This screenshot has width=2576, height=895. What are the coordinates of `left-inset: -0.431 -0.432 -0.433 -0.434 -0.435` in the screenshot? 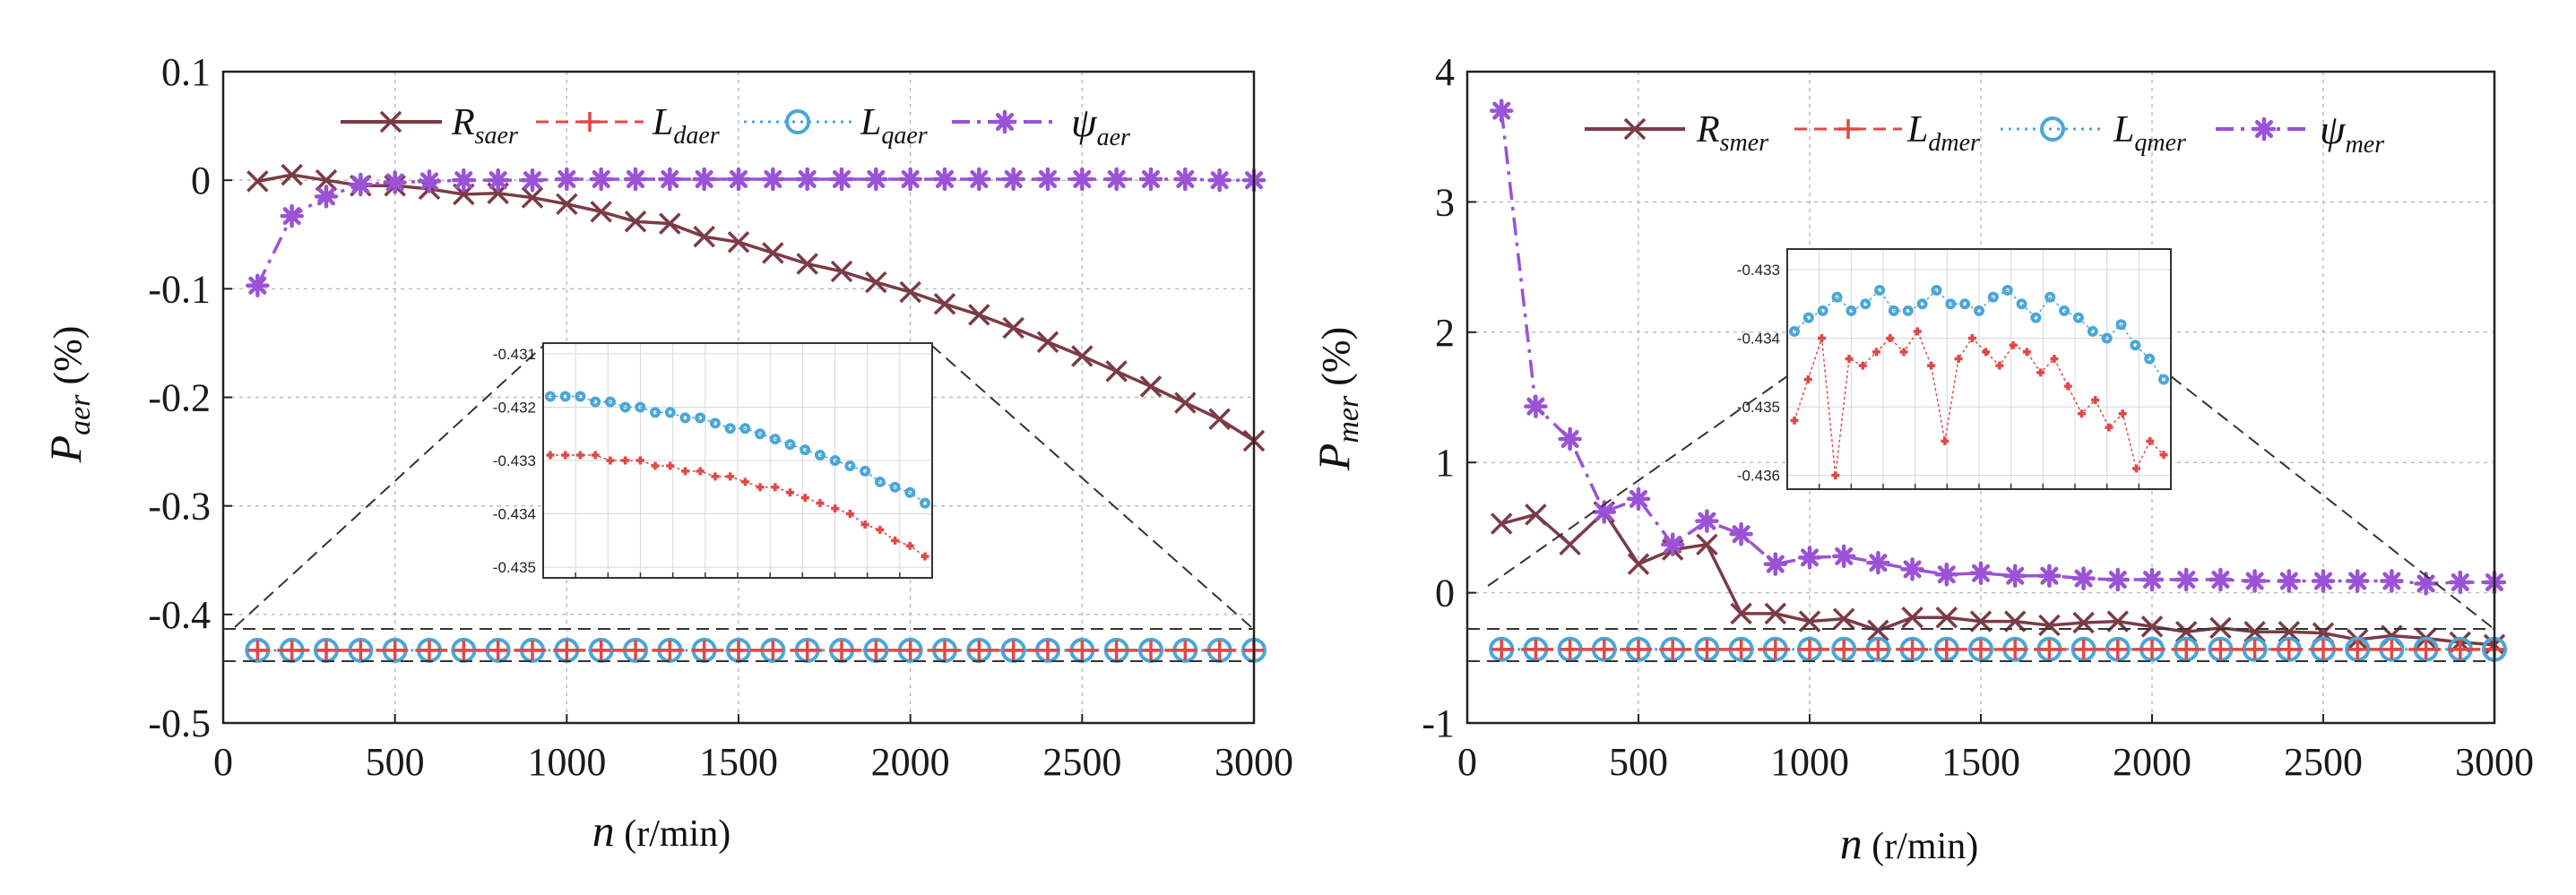 It's located at (713, 460).